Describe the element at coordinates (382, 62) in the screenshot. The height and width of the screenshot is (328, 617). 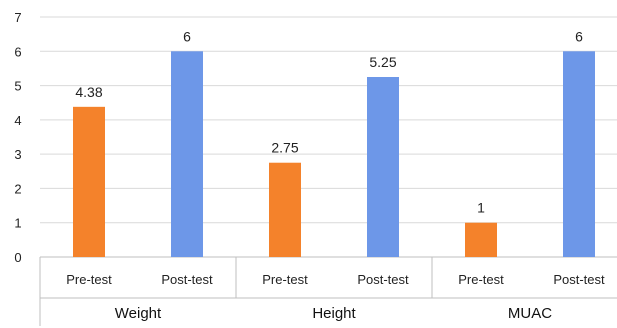
I see `data-label: 5.25` at that location.